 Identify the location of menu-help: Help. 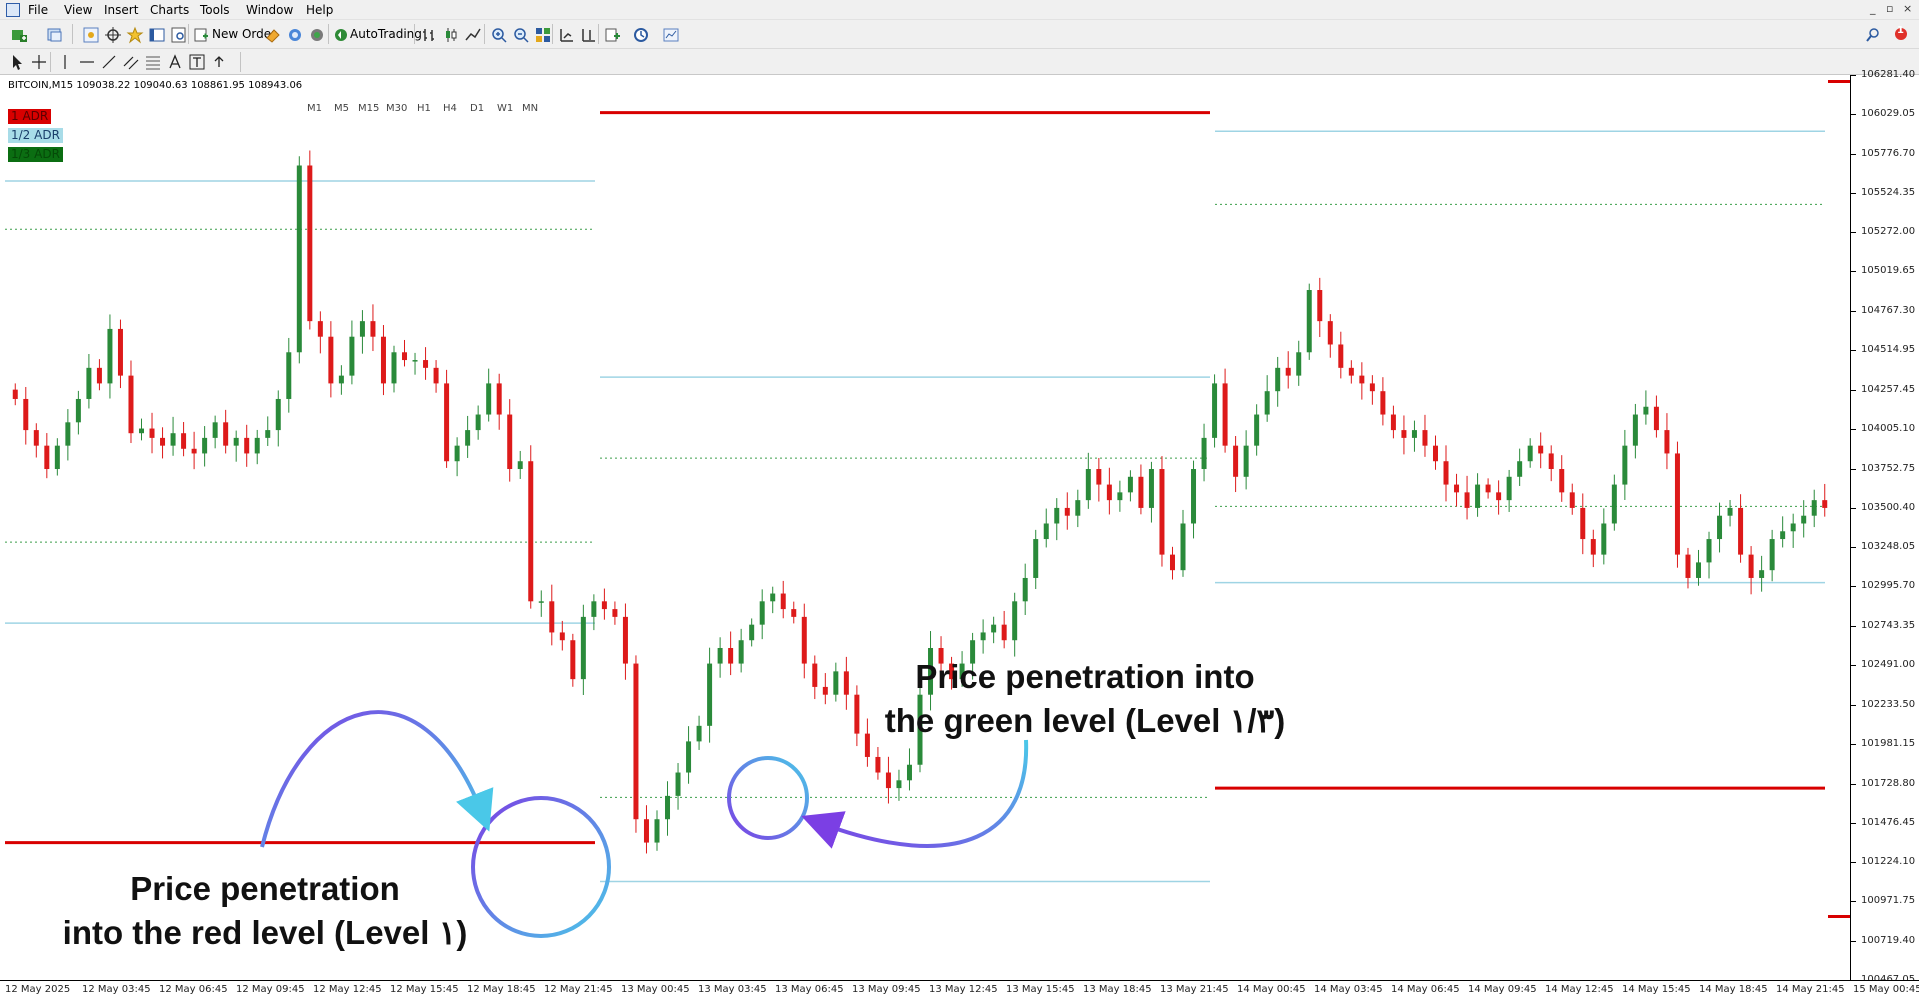
(320, 10).